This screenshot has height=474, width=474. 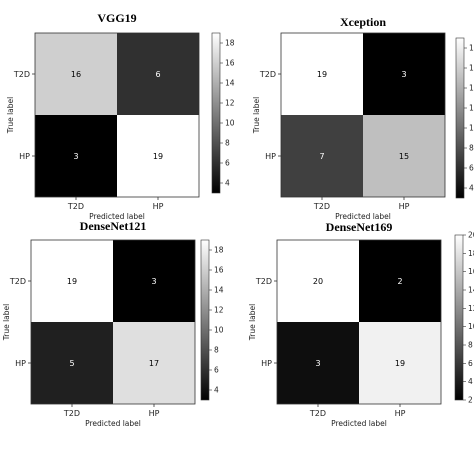 What do you see at coordinates (71, 363) in the screenshot?
I see `cell-value-label: 5` at bounding box center [71, 363].